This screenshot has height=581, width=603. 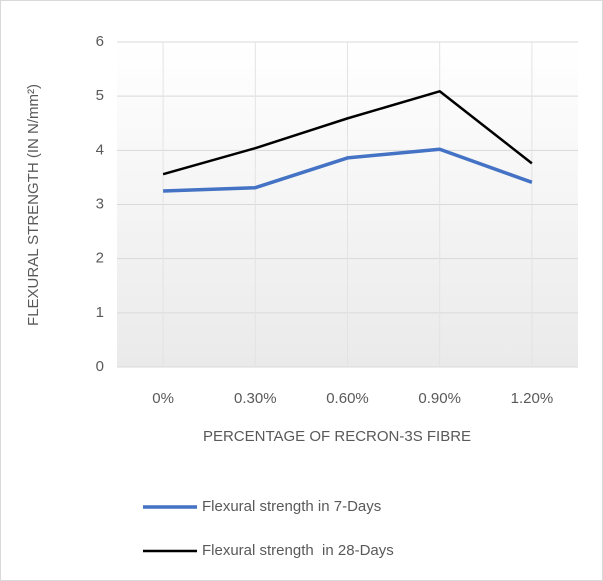 What do you see at coordinates (100, 149) in the screenshot?
I see `y-tick-label: 4` at bounding box center [100, 149].